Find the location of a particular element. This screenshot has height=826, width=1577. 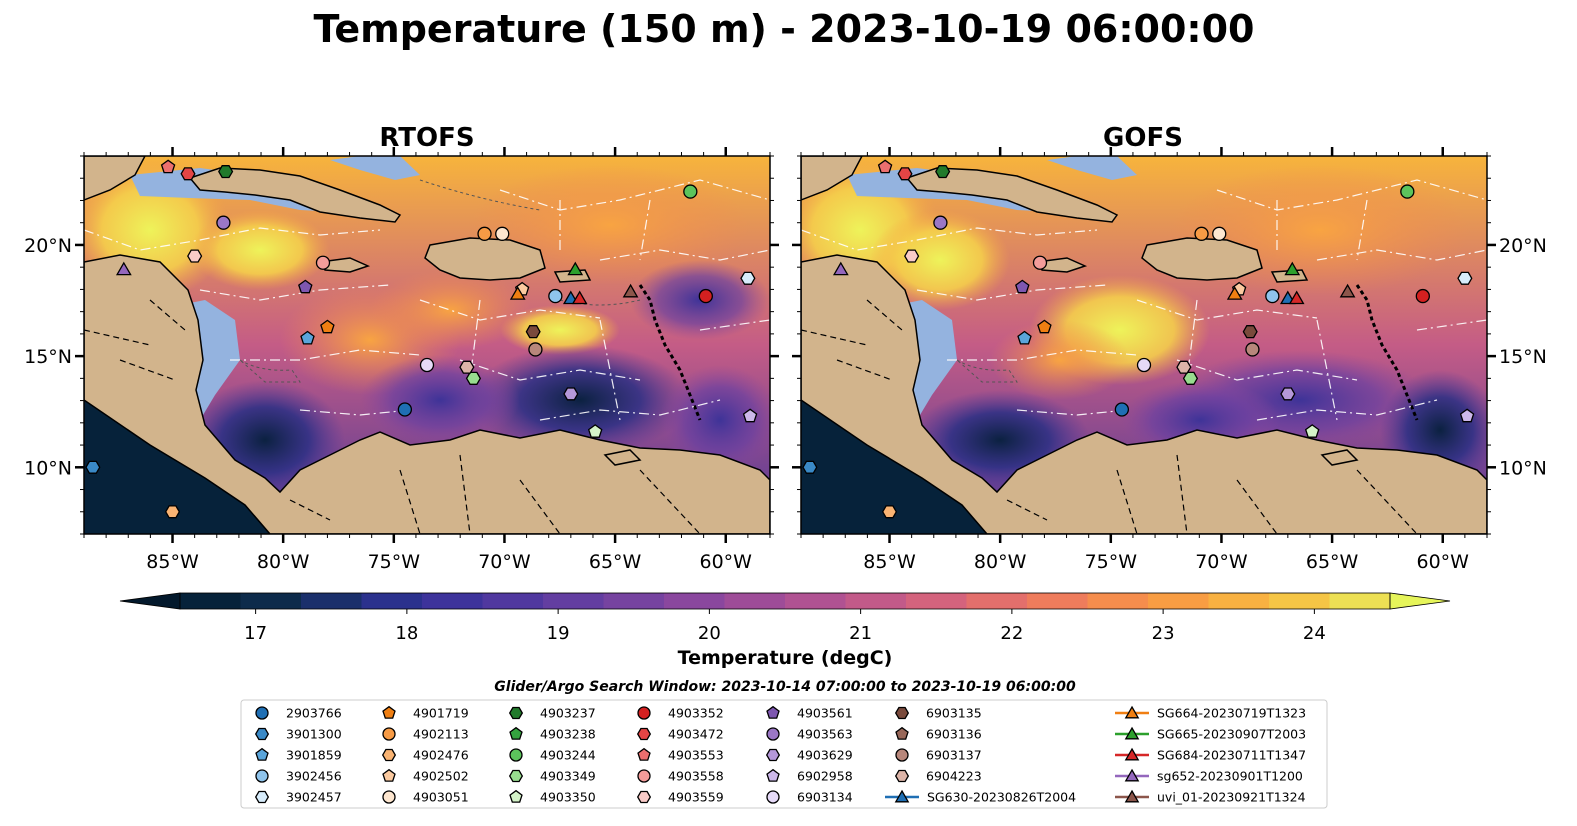

legend-label: 4903558 is located at coordinates (696, 776).